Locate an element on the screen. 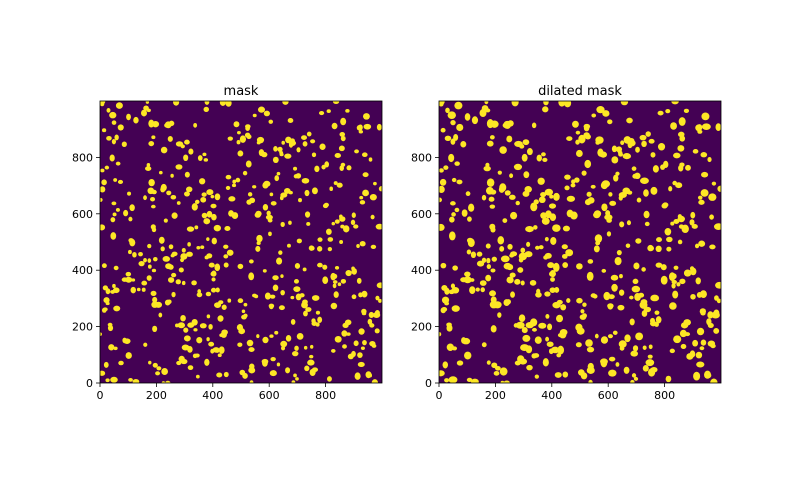 Image resolution: width=800 pixels, height=480 pixels. x-tick-label: 0 is located at coordinates (439, 395).